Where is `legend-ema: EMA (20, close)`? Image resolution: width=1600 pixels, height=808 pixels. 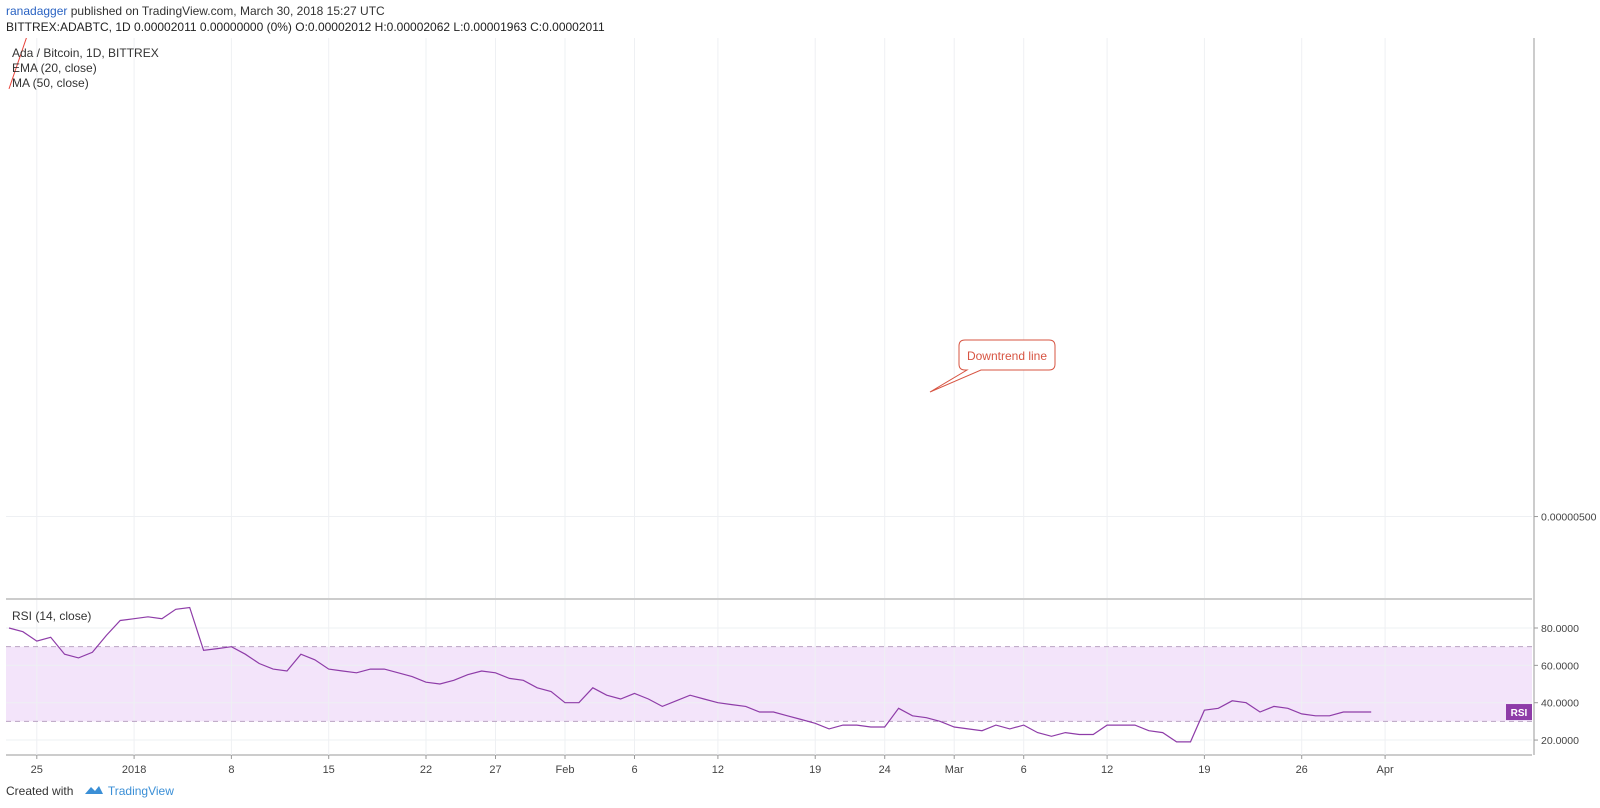
legend-ema: EMA (20, close) is located at coordinates (54, 68).